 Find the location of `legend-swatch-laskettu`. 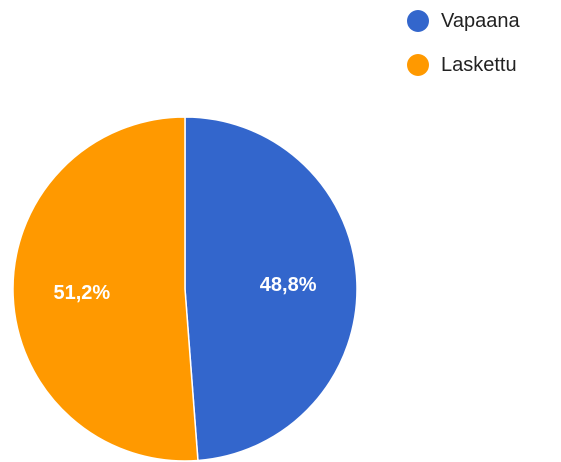

legend-swatch-laskettu is located at coordinates (418, 65).